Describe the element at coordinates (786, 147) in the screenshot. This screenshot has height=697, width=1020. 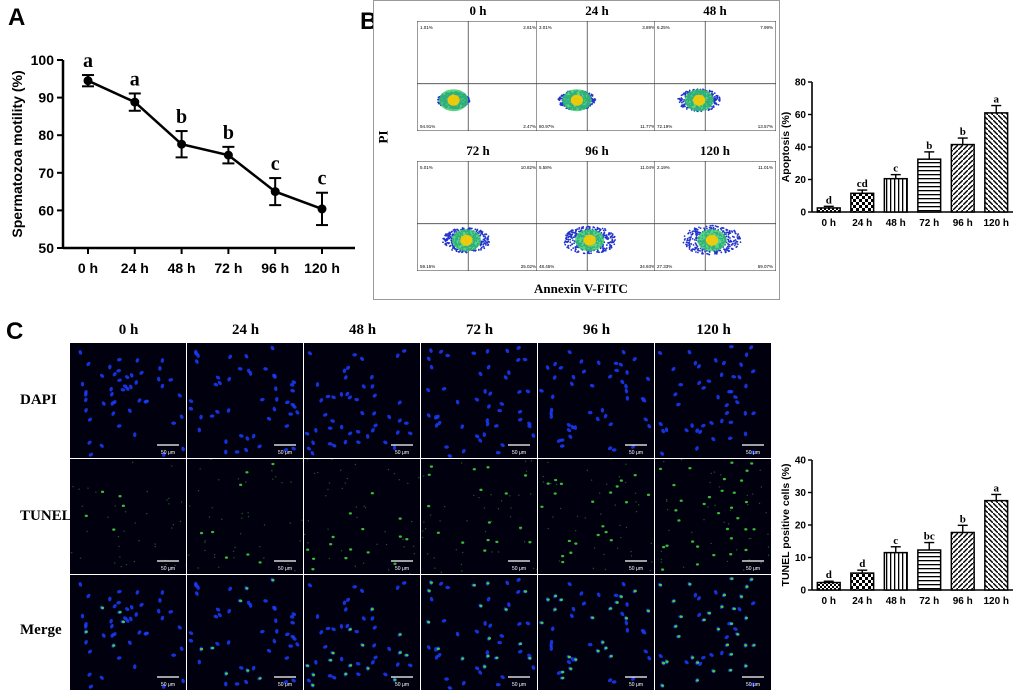
I see `y-axis-label: Apoptosis (%)` at that location.